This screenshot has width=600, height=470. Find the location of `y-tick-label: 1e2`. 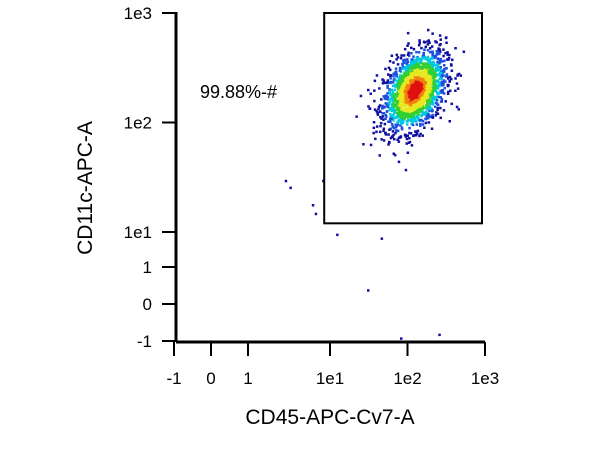

y-tick-label: 1e2 is located at coordinates (138, 123).